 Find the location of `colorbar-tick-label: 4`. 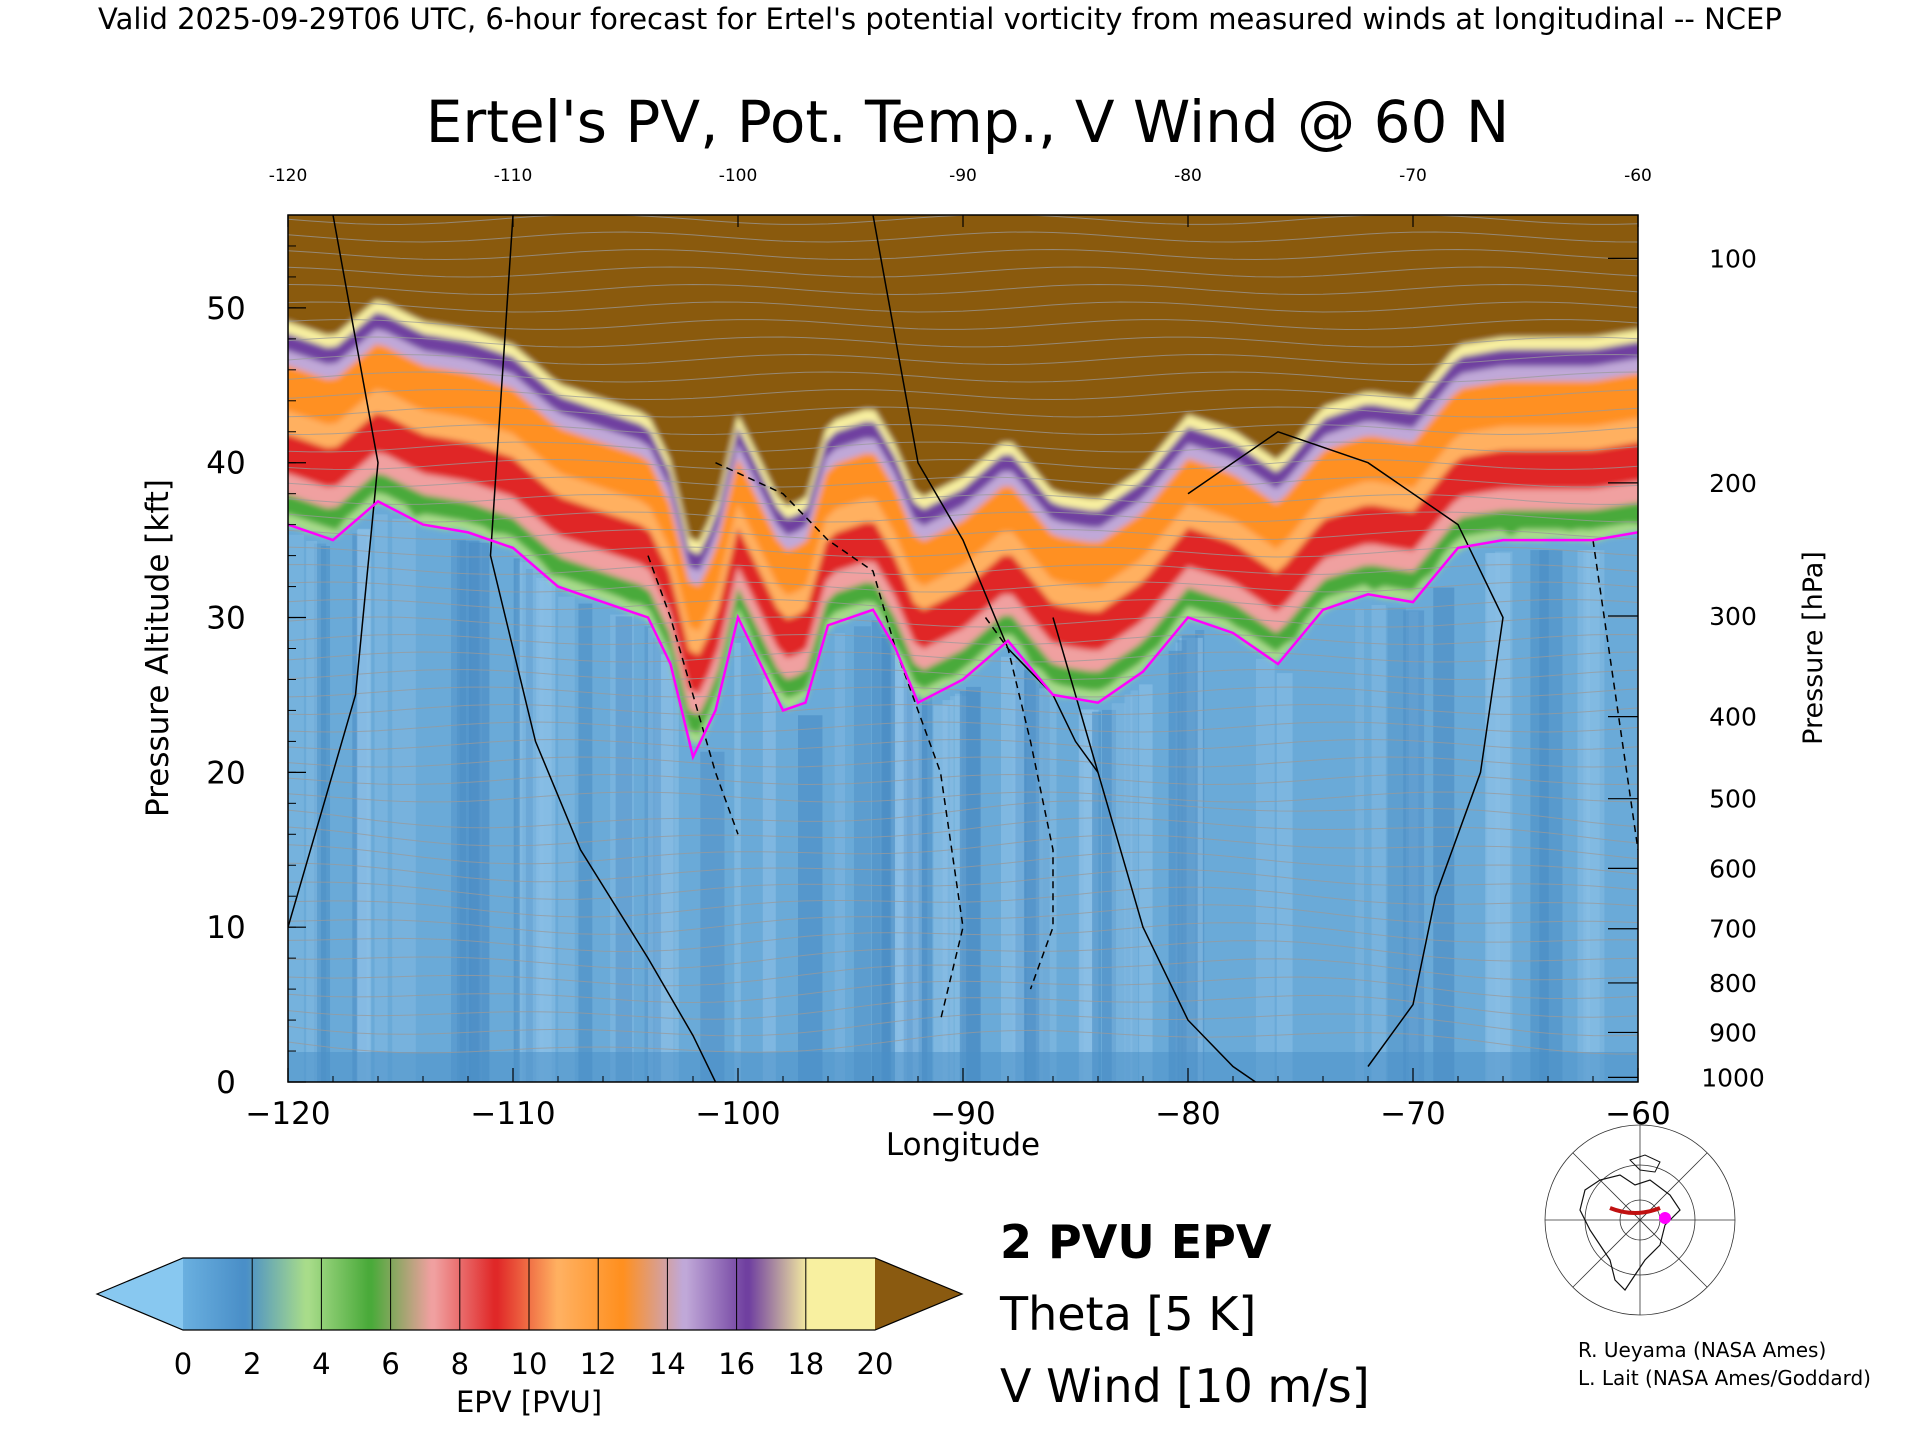

colorbar-tick-label: 4 is located at coordinates (321, 1364).